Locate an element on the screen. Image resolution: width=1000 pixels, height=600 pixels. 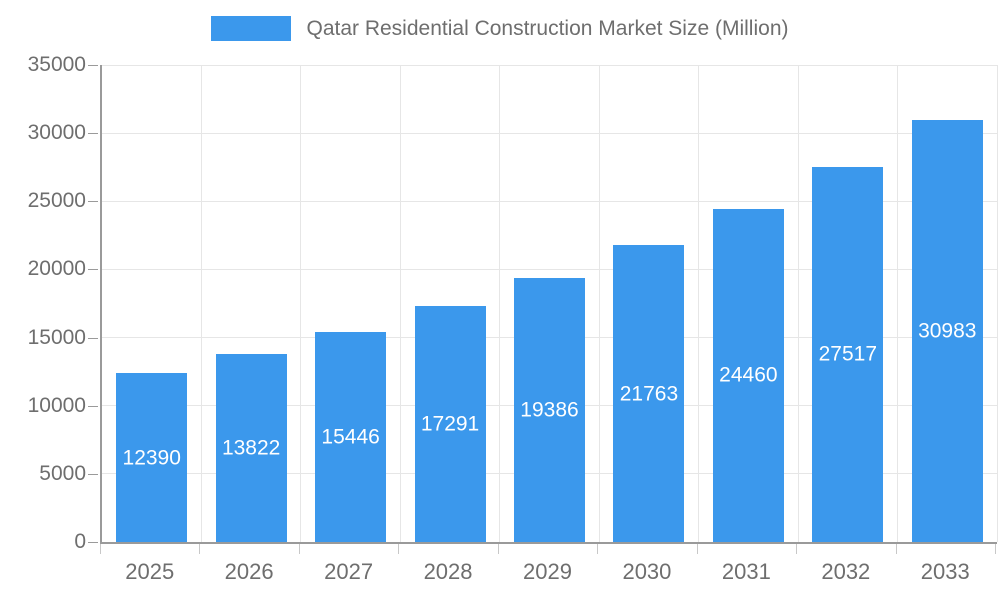
y-axis-tick-label: 15000 is located at coordinates (56, 337).